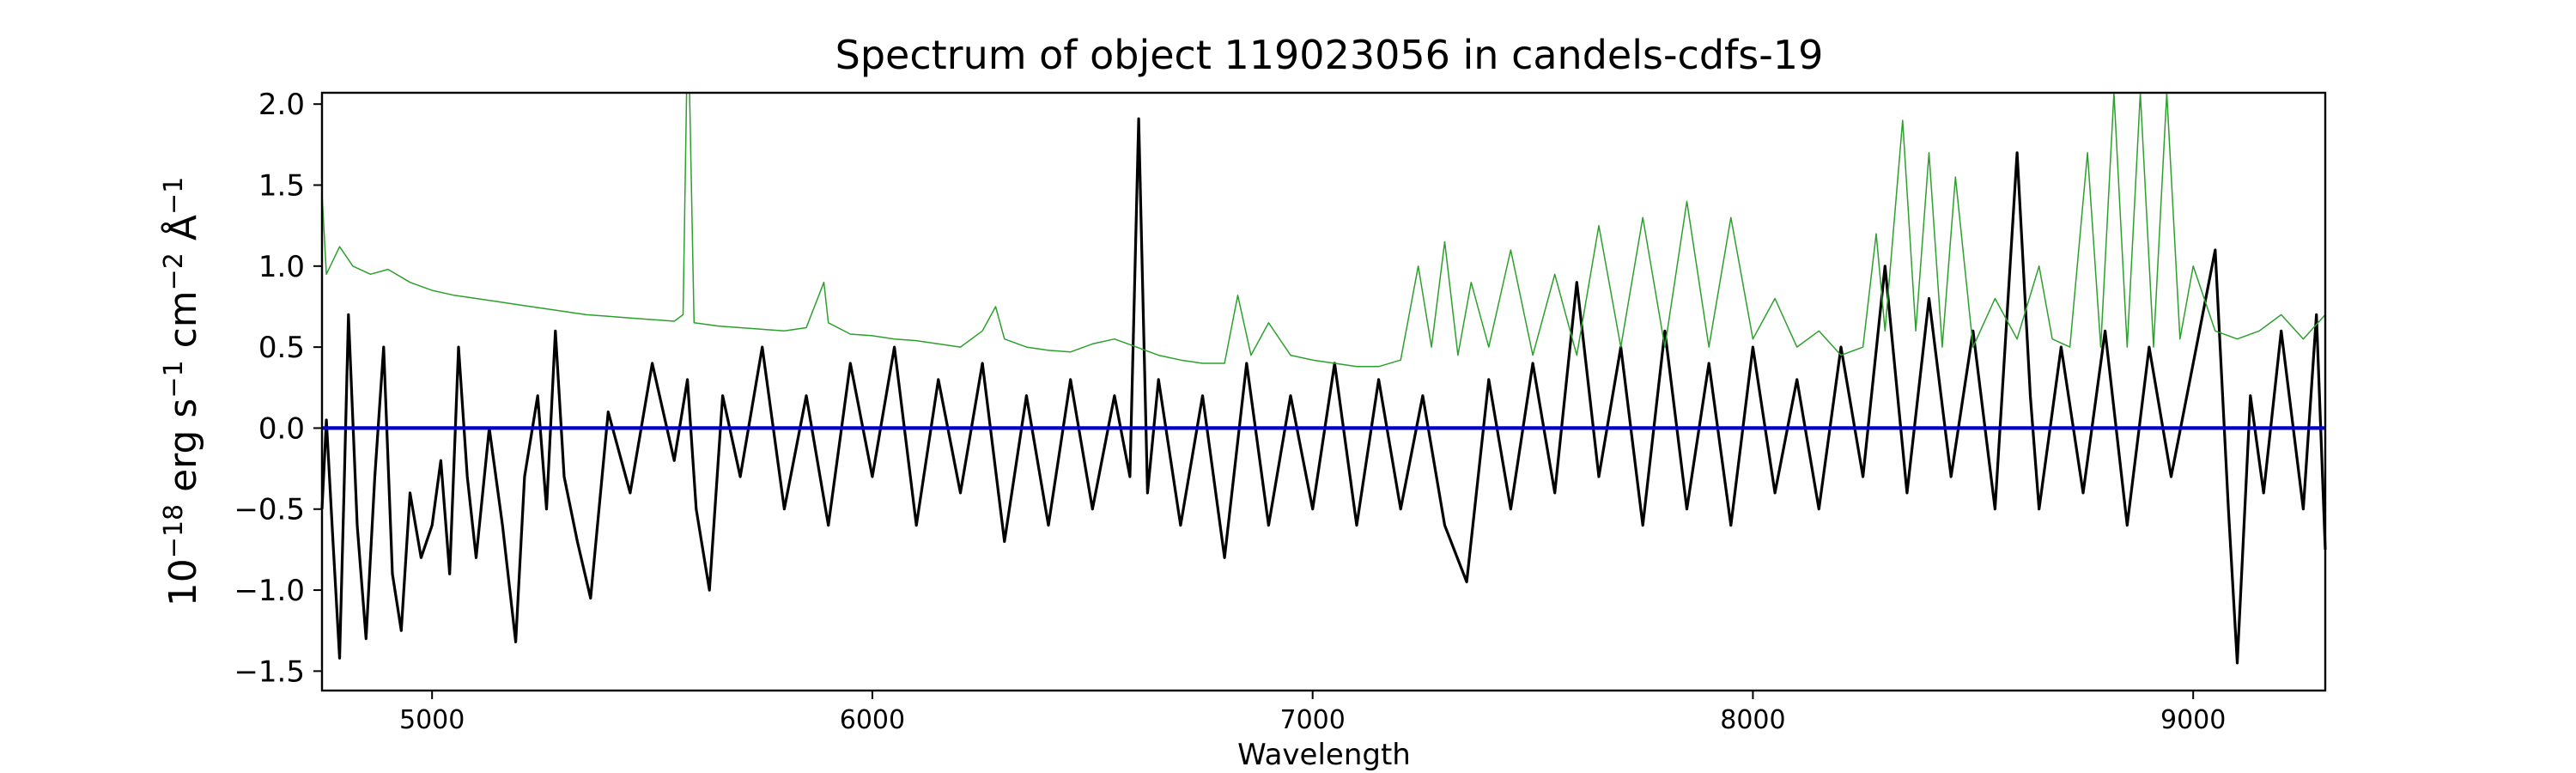 The image size is (2576, 773). I want to click on x-tick-label-5000: 5000, so click(432, 720).